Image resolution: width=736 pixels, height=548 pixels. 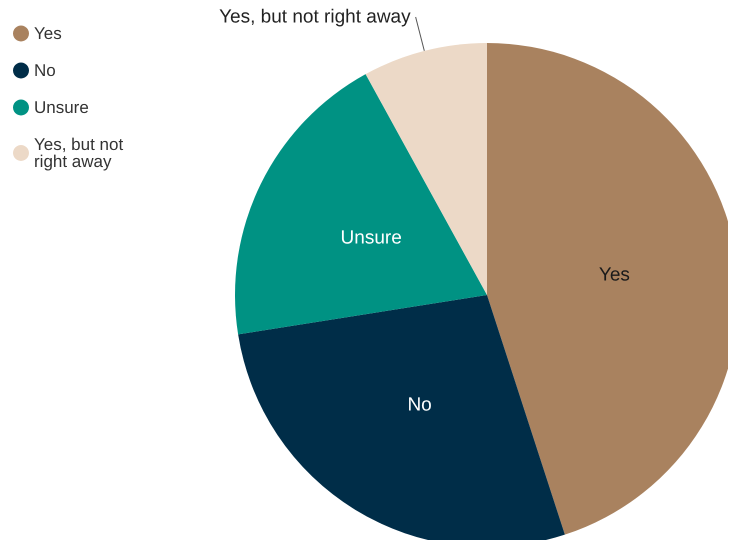 I want to click on legend-label: Unsure, so click(x=61, y=107).